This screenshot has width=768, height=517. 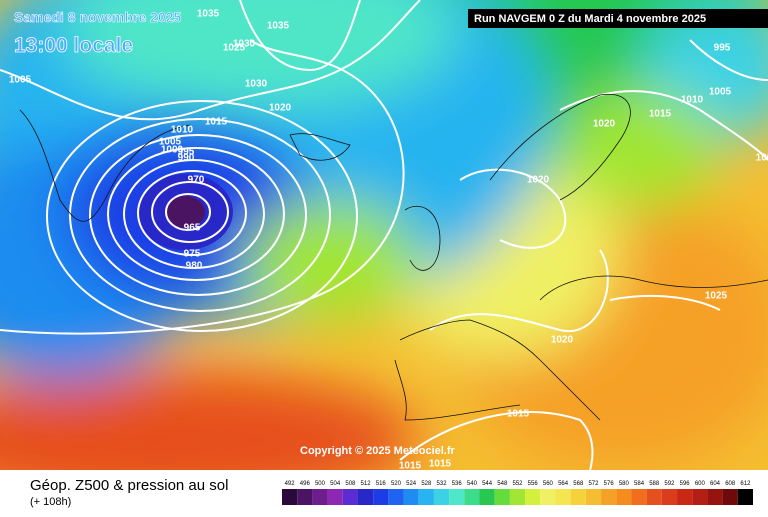 I want to click on colorbar-label: 524, so click(x=411, y=484).